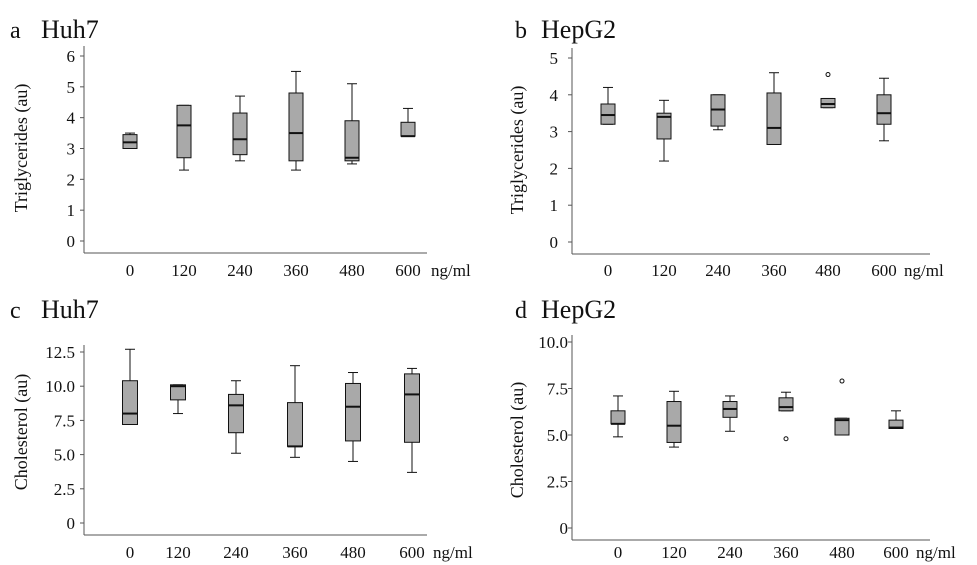 The height and width of the screenshot is (565, 977). What do you see at coordinates (15, 311) in the screenshot?
I see `panel-letter: c` at bounding box center [15, 311].